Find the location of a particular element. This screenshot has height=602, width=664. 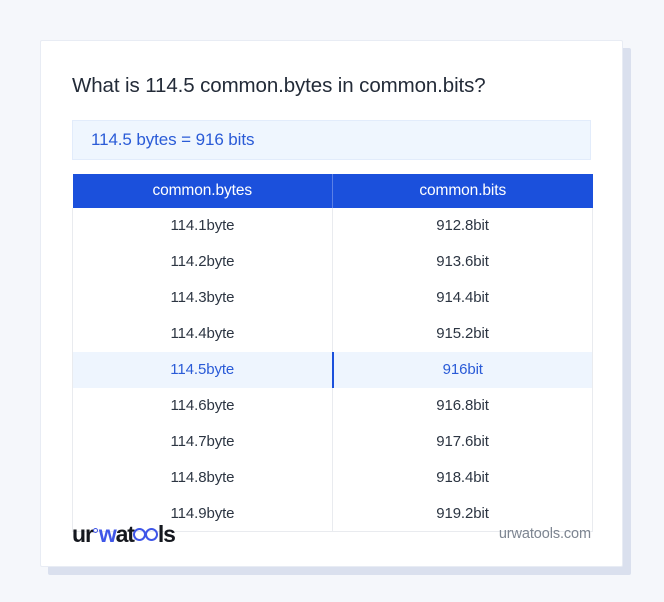

cell-bytes: 114.4byte is located at coordinates (202, 333).